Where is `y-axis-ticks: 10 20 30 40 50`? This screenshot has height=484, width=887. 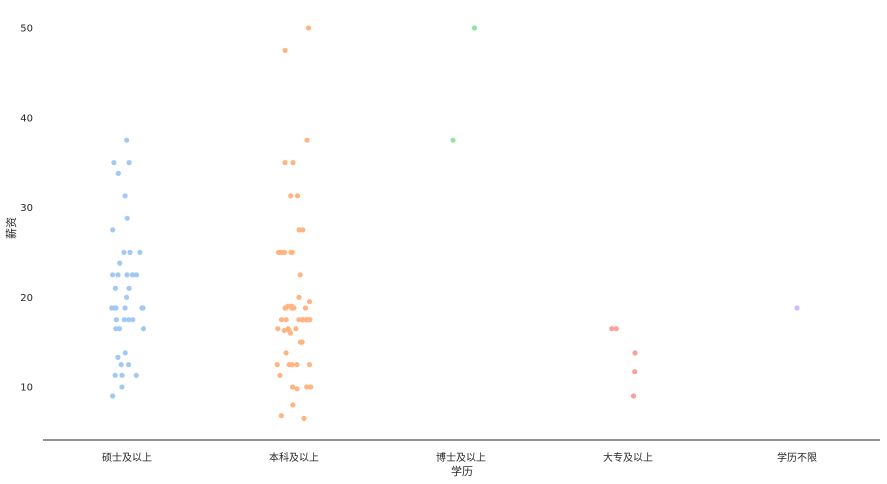 y-axis-ticks: 10 20 30 40 50 is located at coordinates (26, 209).